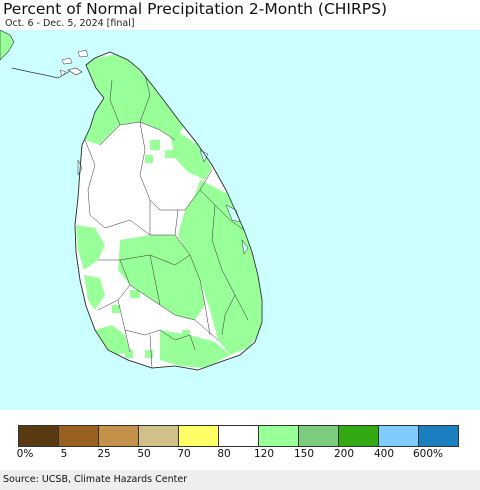 This screenshot has height=490, width=480. I want to click on lagoons, so click(163, 202).